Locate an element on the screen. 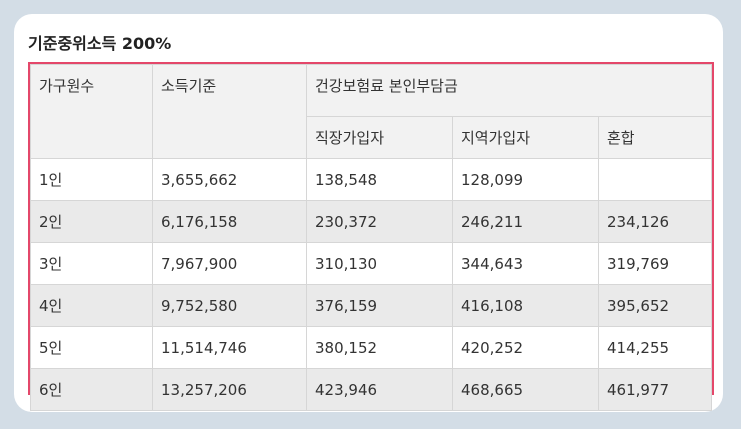 The height and width of the screenshot is (429, 741). cell-employee: 376,159 is located at coordinates (379, 305).